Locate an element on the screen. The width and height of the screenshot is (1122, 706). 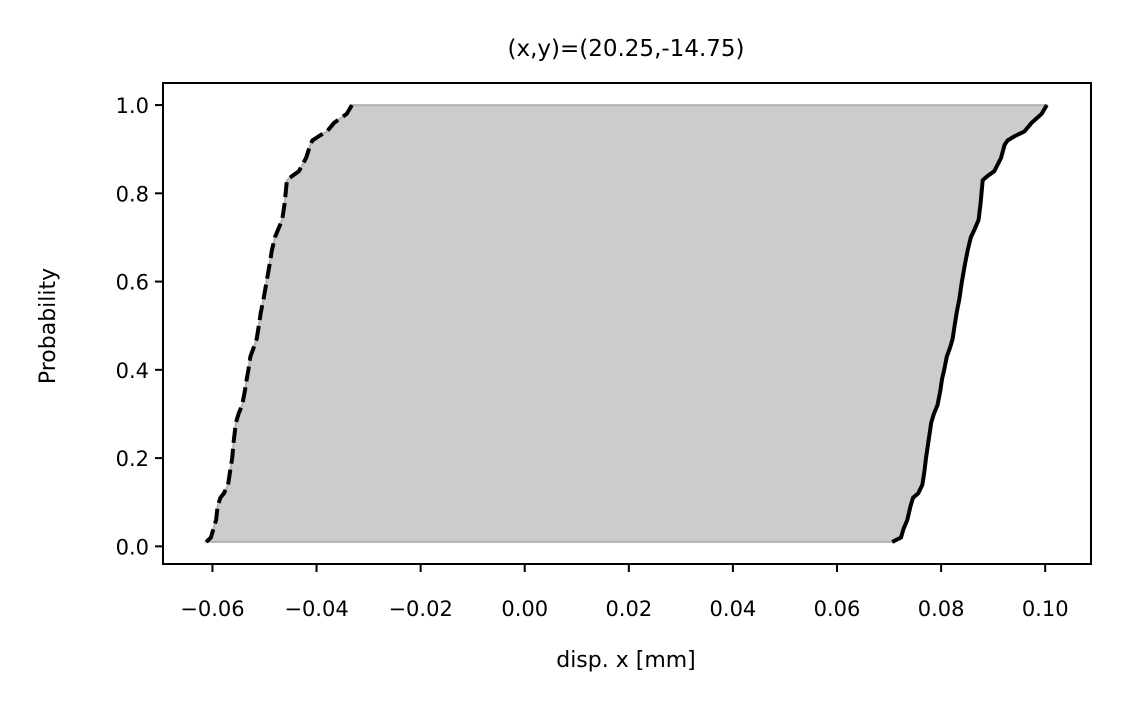
upper-bound-line is located at coordinates (970, 324).